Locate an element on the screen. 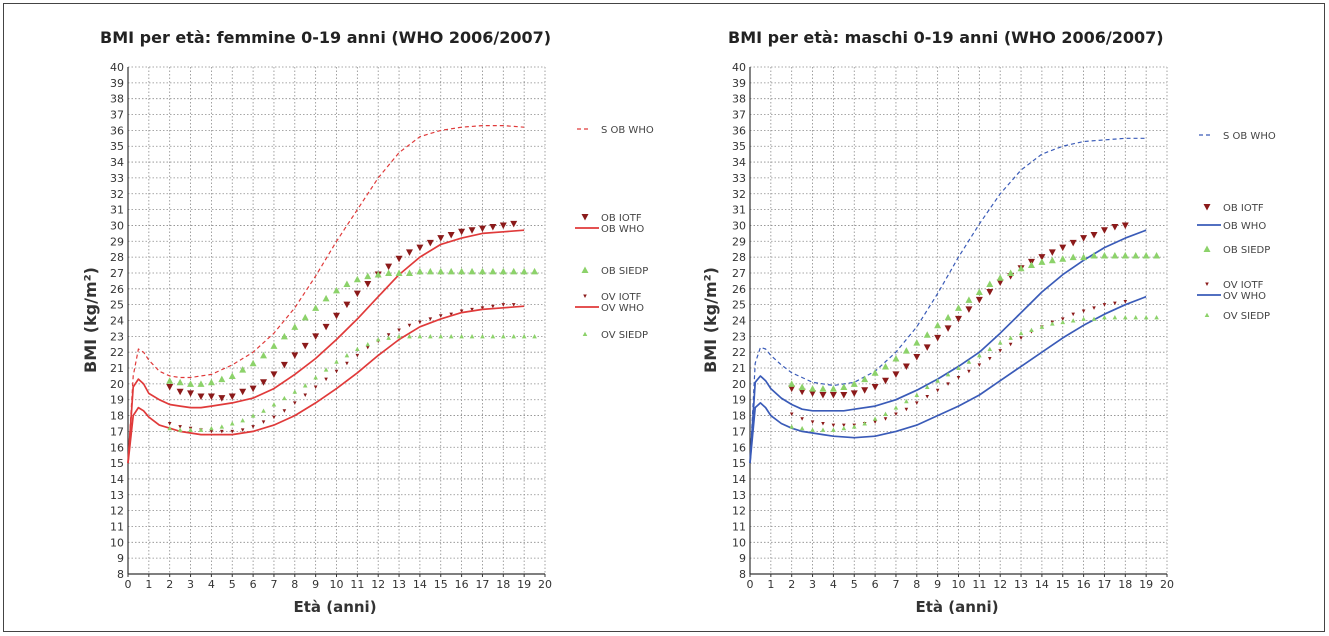 The height and width of the screenshot is (636, 1329). y-tick-label: 11 is located at coordinates (117, 526).